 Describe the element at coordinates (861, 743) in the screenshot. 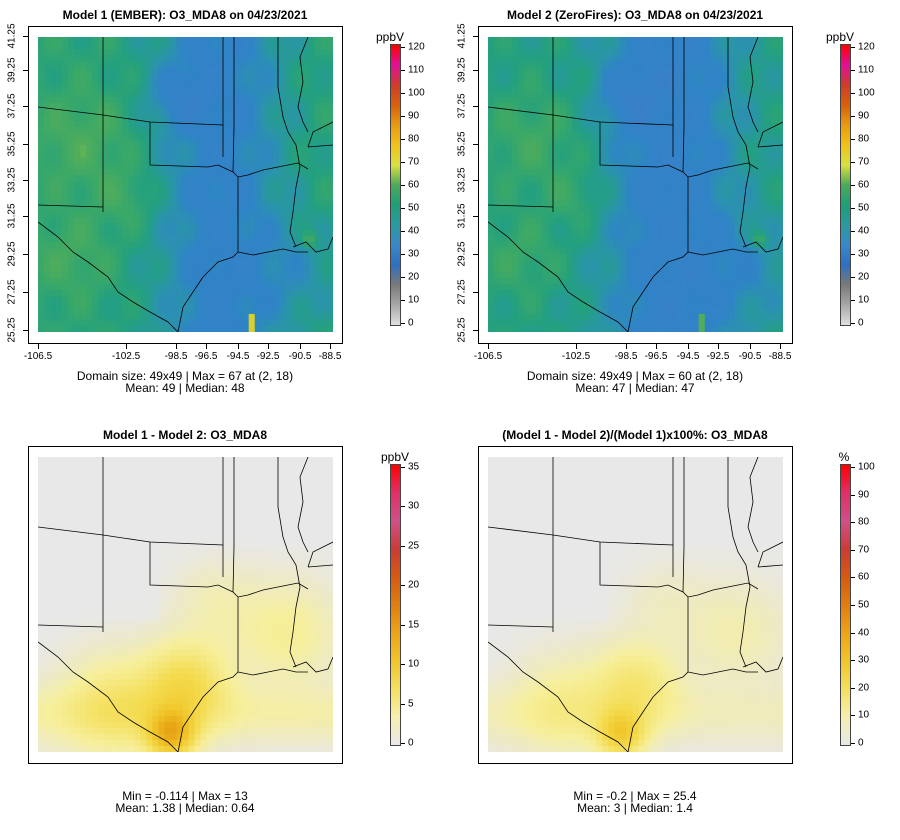

I see `colorbar-tick-label: 0` at that location.